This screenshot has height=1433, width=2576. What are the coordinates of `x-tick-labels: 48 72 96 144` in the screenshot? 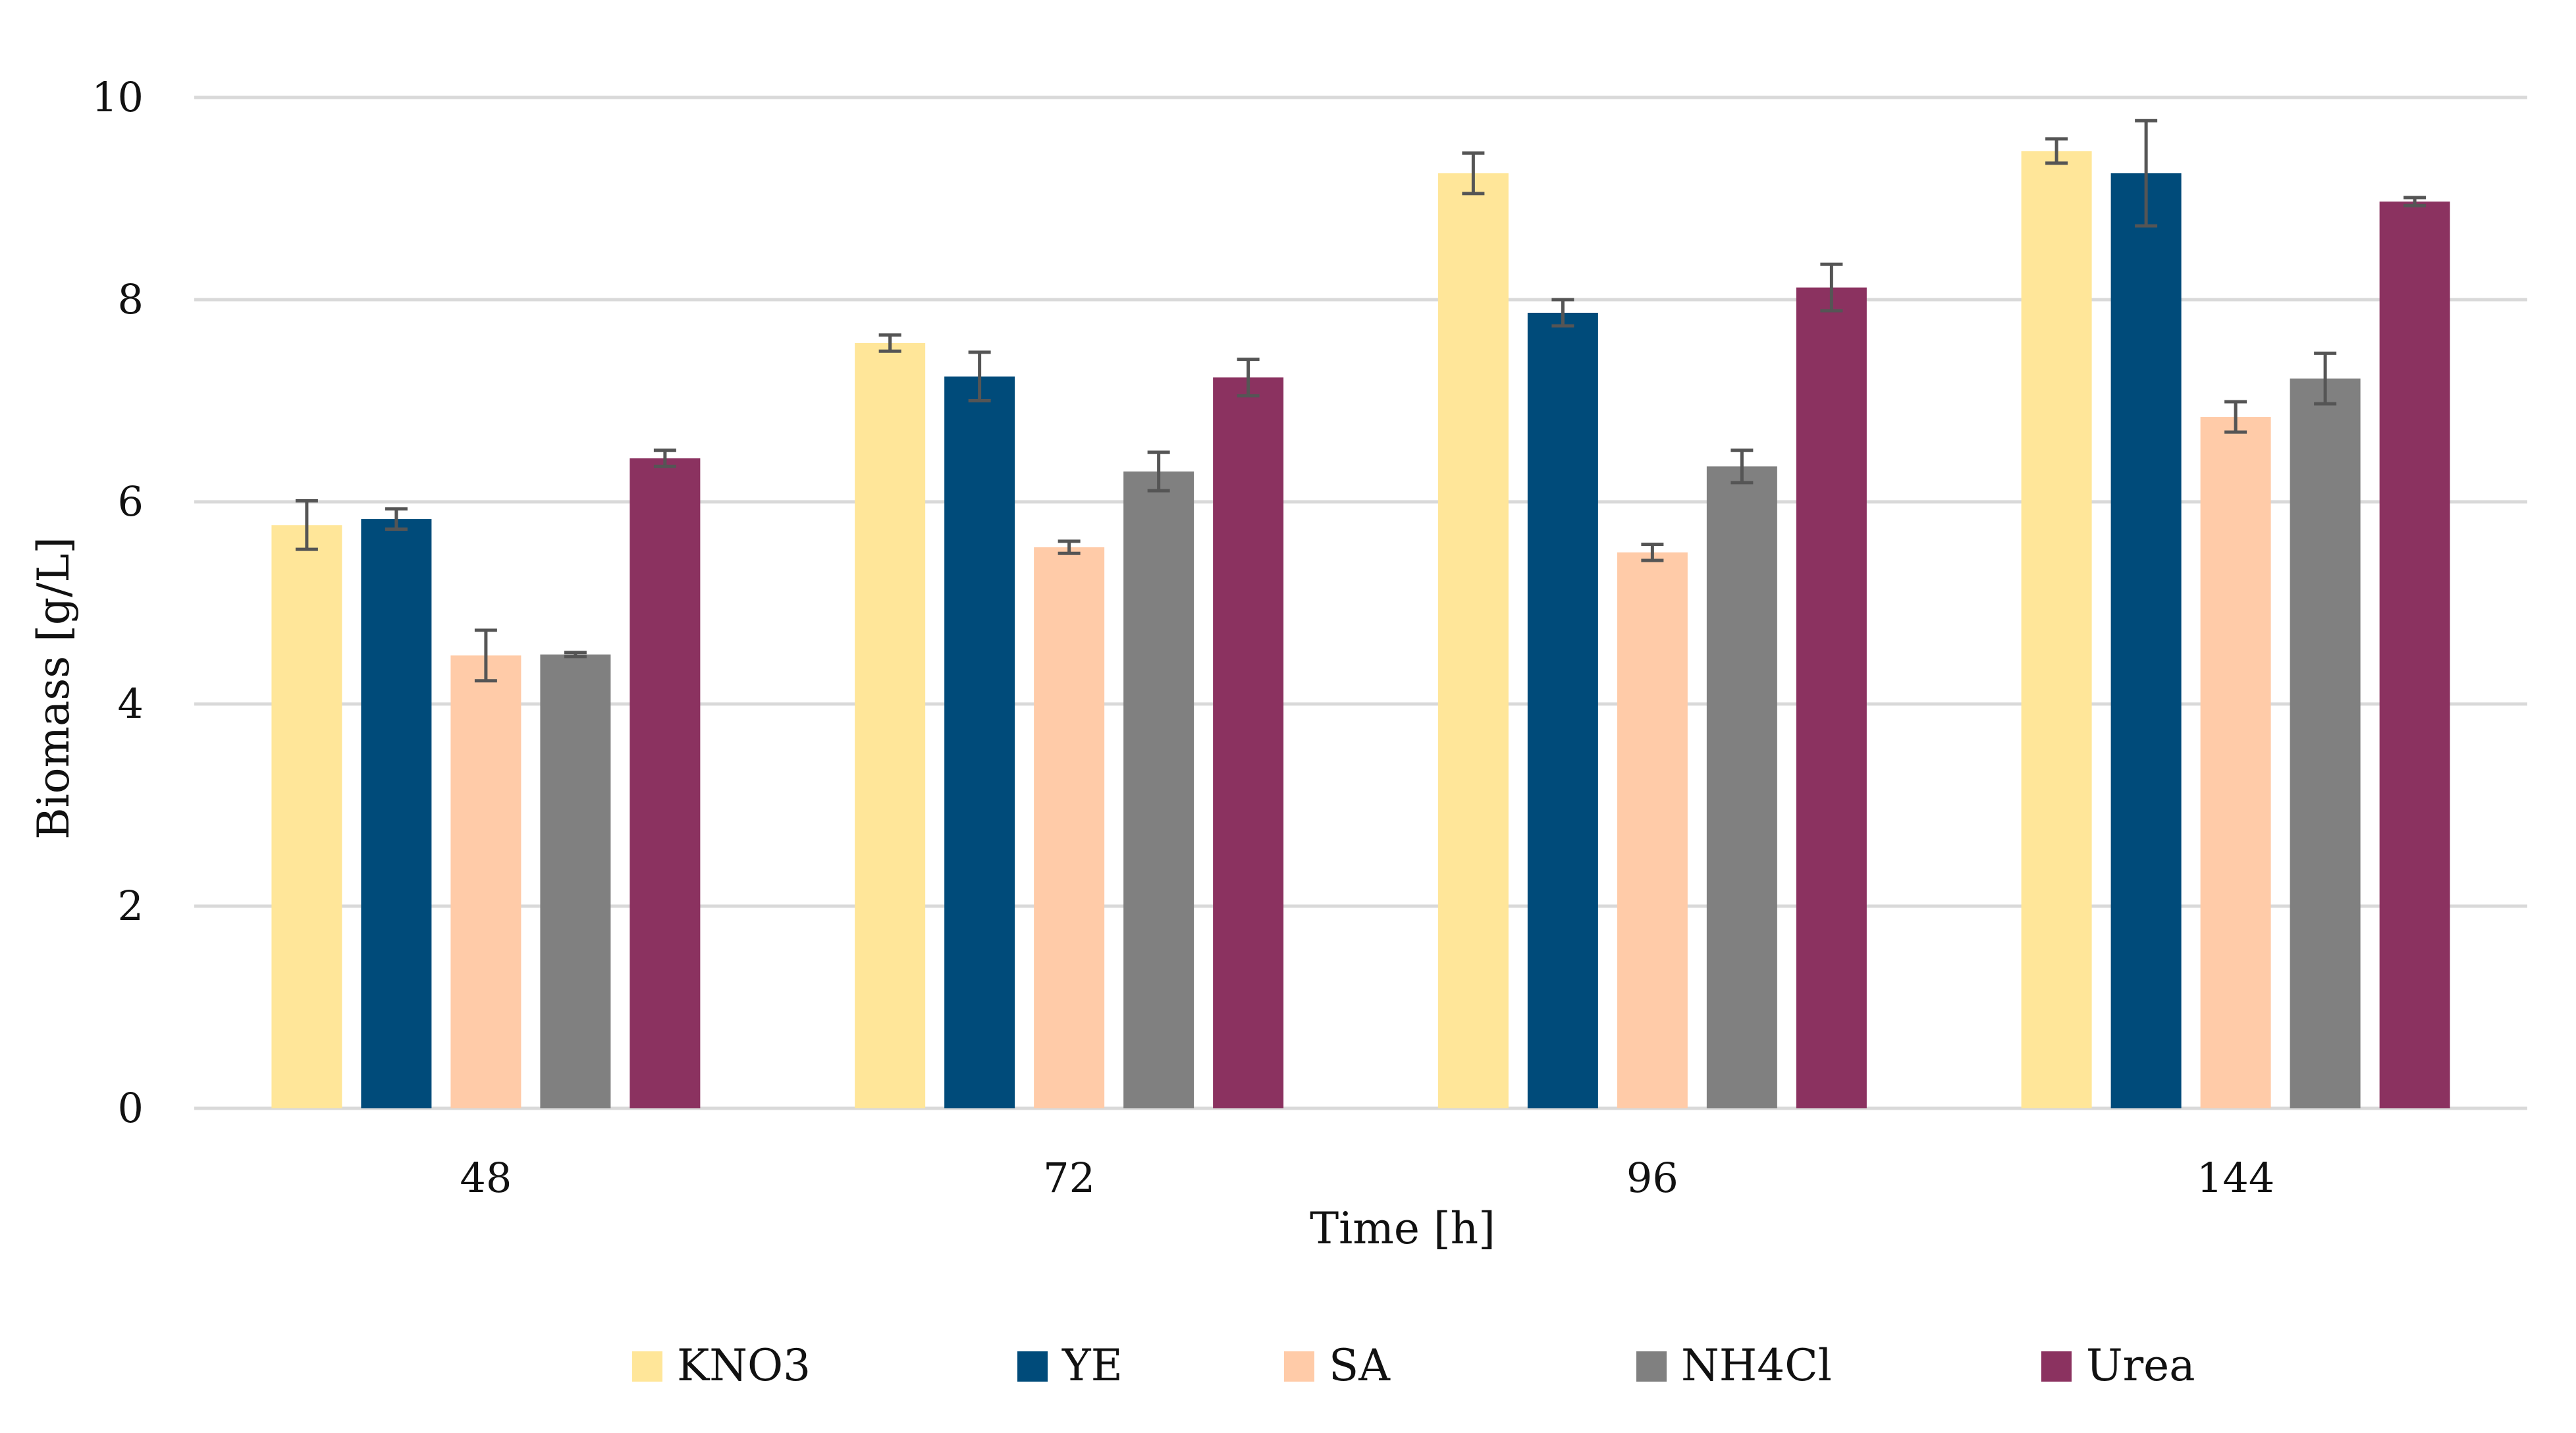 It's located at (1367, 1178).